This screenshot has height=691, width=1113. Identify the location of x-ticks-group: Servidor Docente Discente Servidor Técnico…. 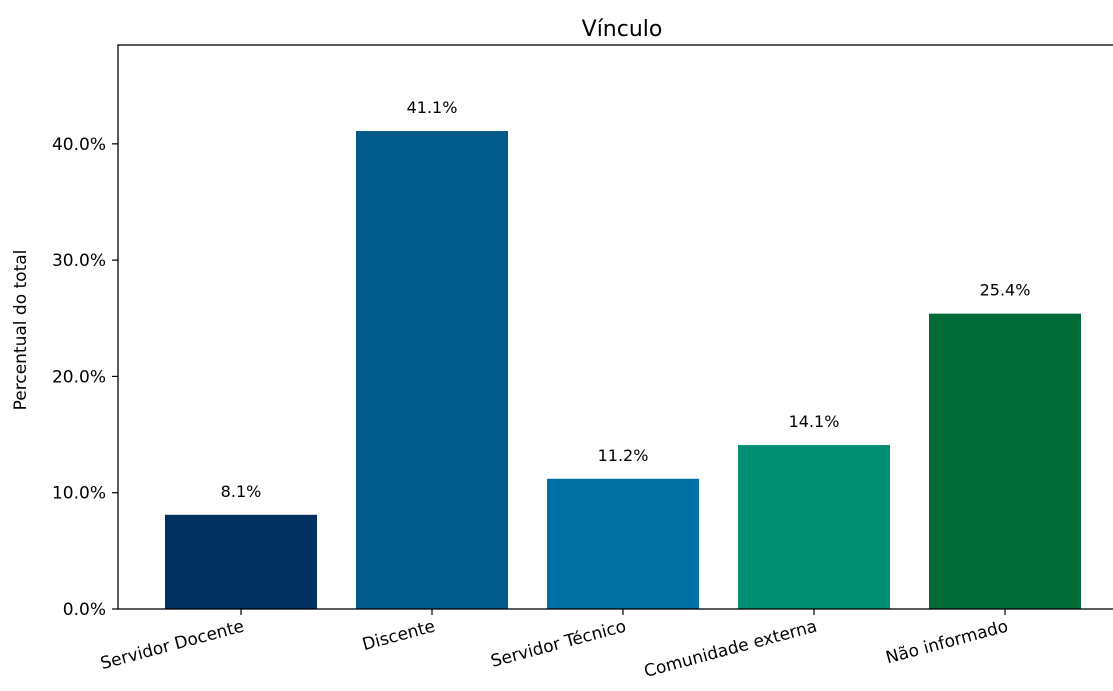
(554, 645).